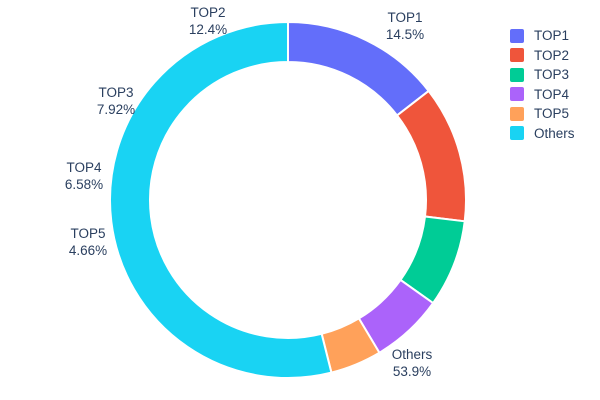 The width and height of the screenshot is (600, 400). Describe the element at coordinates (87, 233) in the screenshot. I see `slice-label-name-top5: TOP5` at that location.